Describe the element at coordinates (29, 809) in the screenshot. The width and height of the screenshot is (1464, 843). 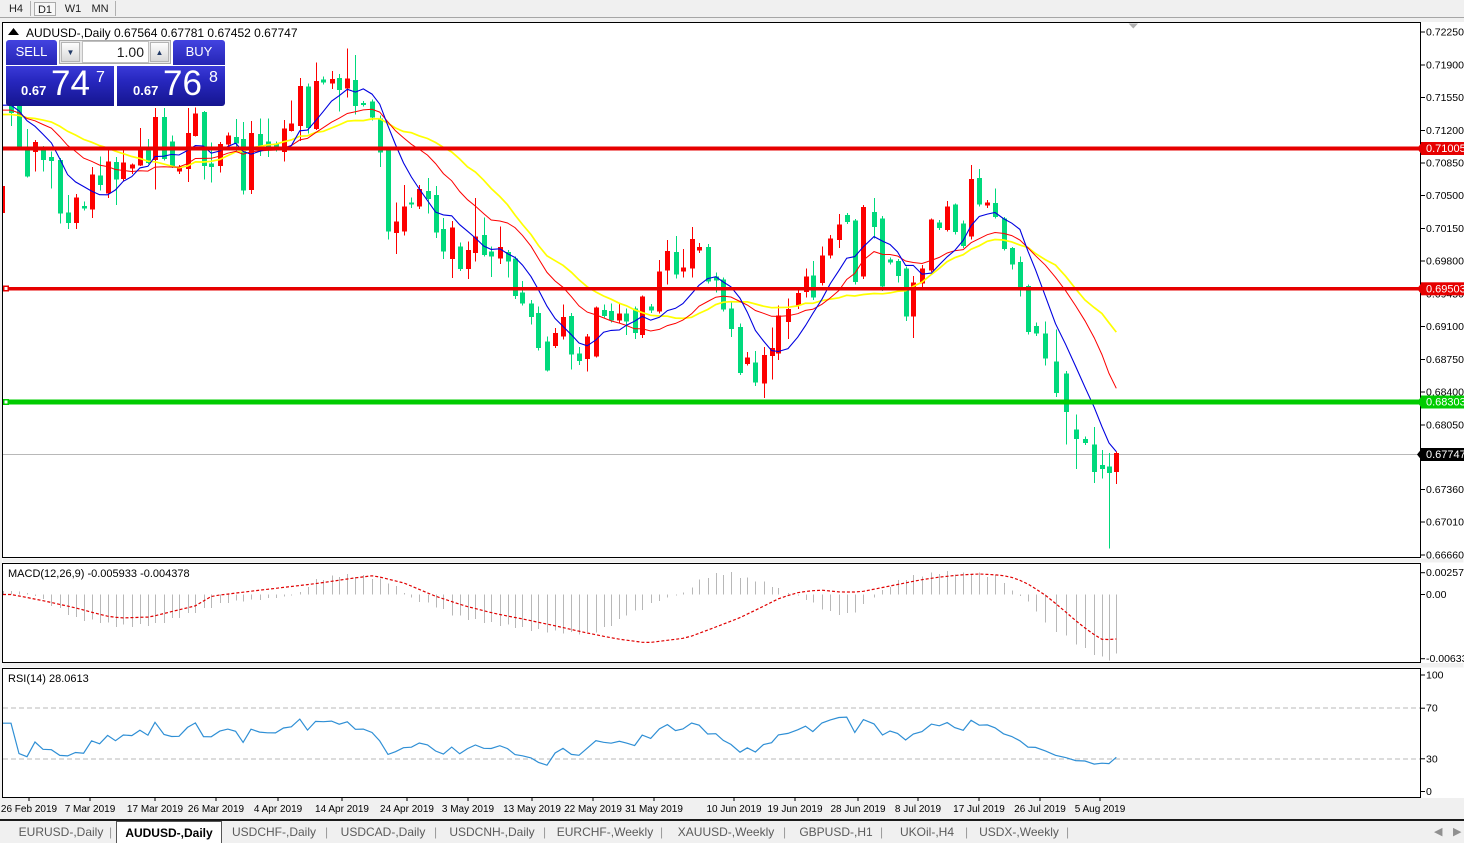
I see `svg-text: 26 Feb 2019` at that location.